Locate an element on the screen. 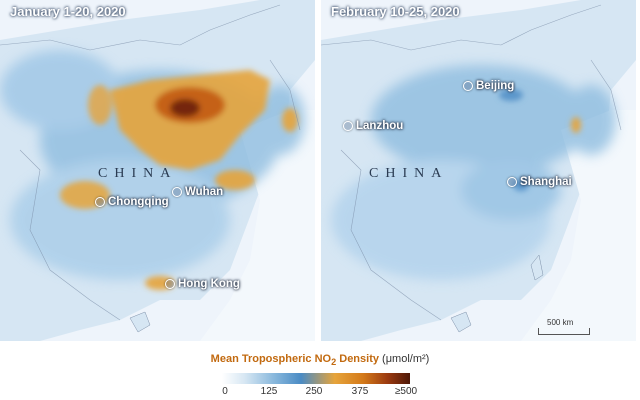 This screenshot has height=400, width=640. city-wuhan: Wuhan is located at coordinates (197, 192).